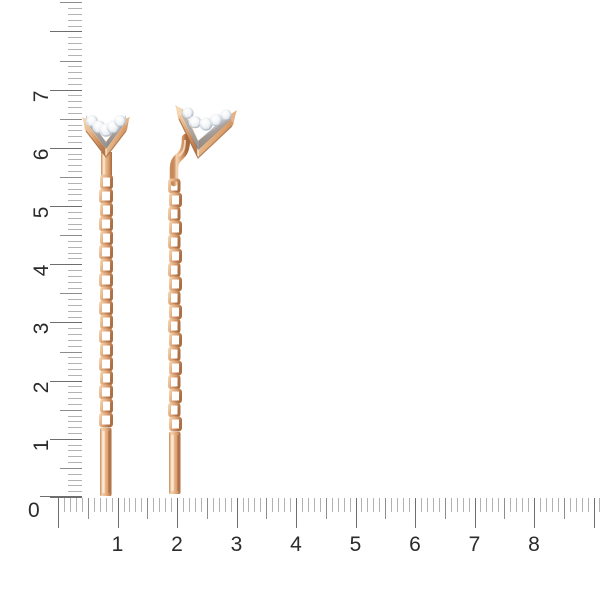  Describe the element at coordinates (180, 160) in the screenshot. I see `right-hook-post` at that location.